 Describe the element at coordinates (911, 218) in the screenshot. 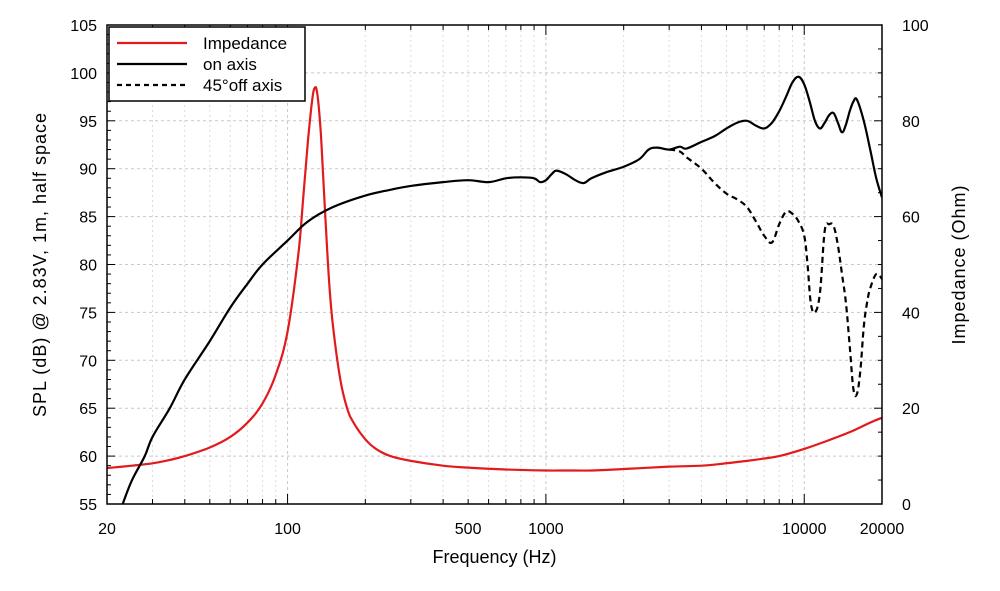

I see `y2-tick-label: 60` at that location.